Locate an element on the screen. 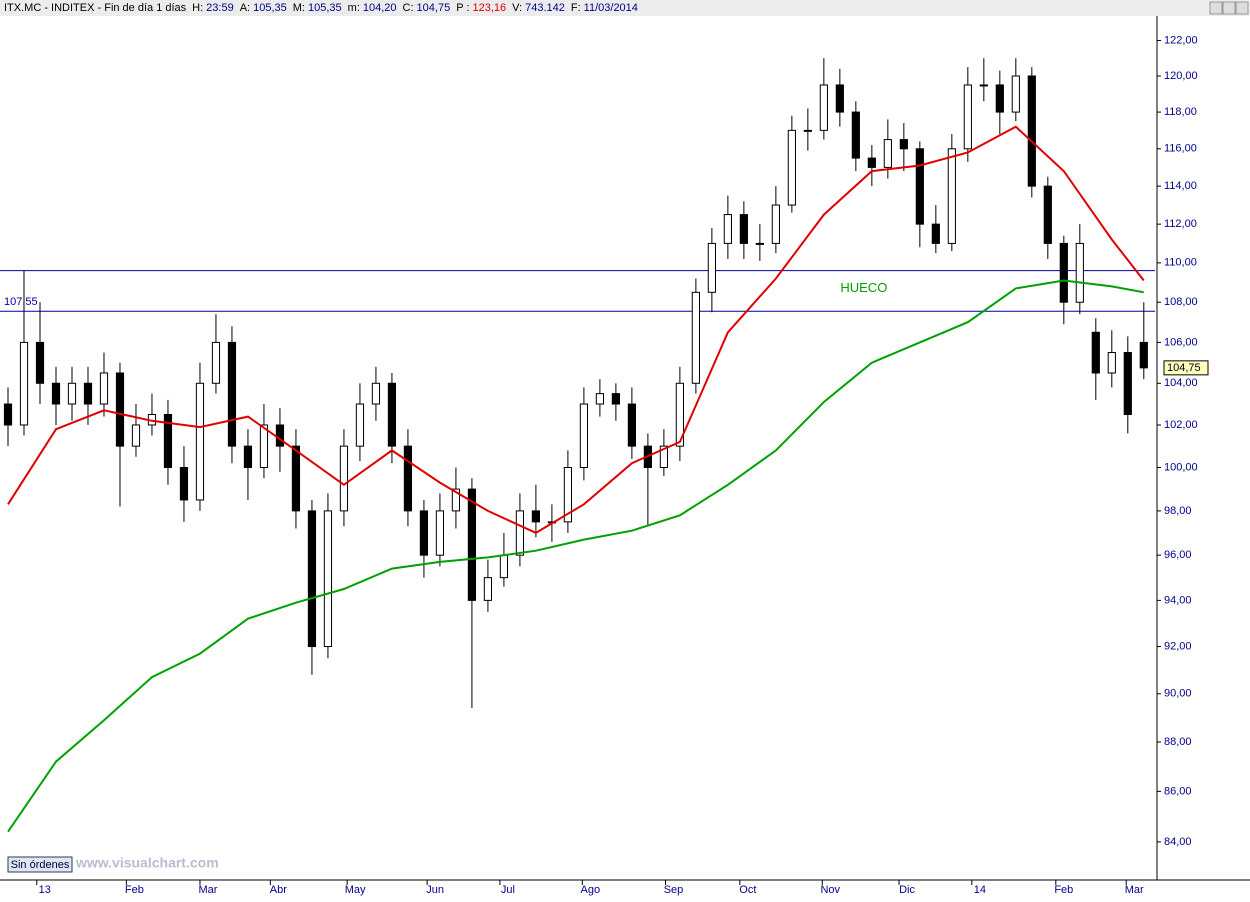 This screenshot has width=1250, height=902. y-tick-label: 108,00 is located at coordinates (1181, 302).